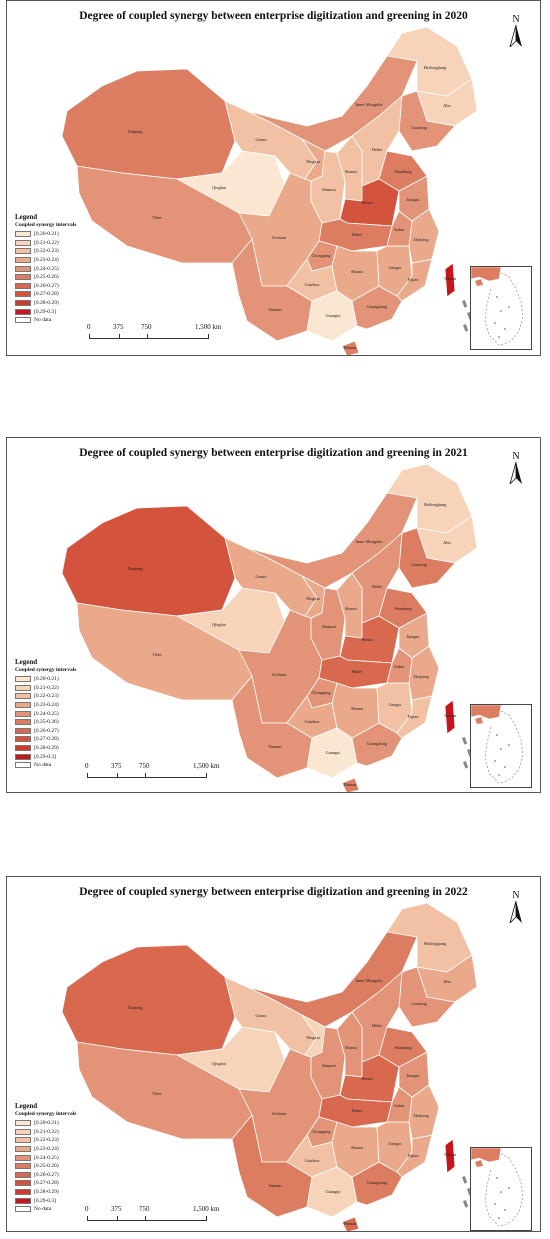  What do you see at coordinates (465, 740) in the screenshot?
I see `island-mark` at bounding box center [465, 740].